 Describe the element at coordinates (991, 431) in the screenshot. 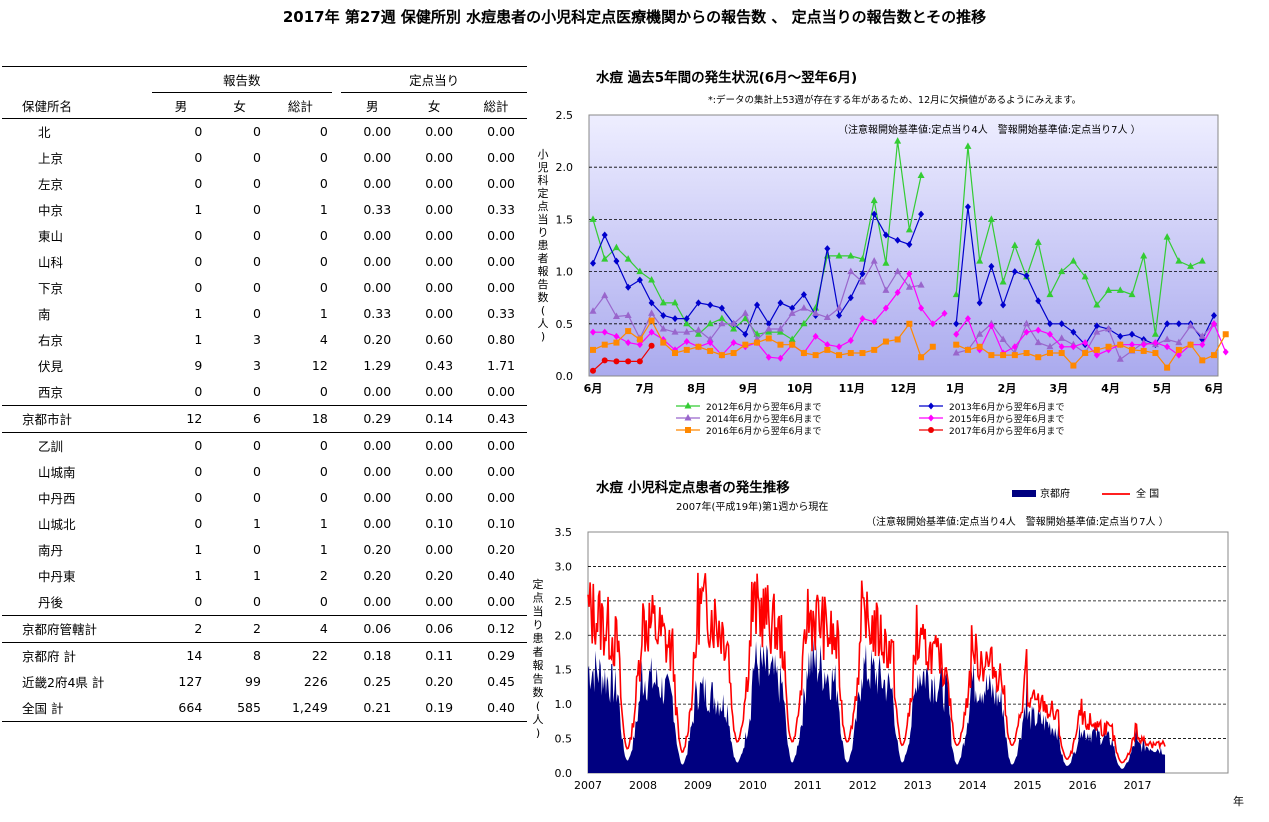

I see `chart1-legend-item: 2017年6月から翌年6月まで` at that location.